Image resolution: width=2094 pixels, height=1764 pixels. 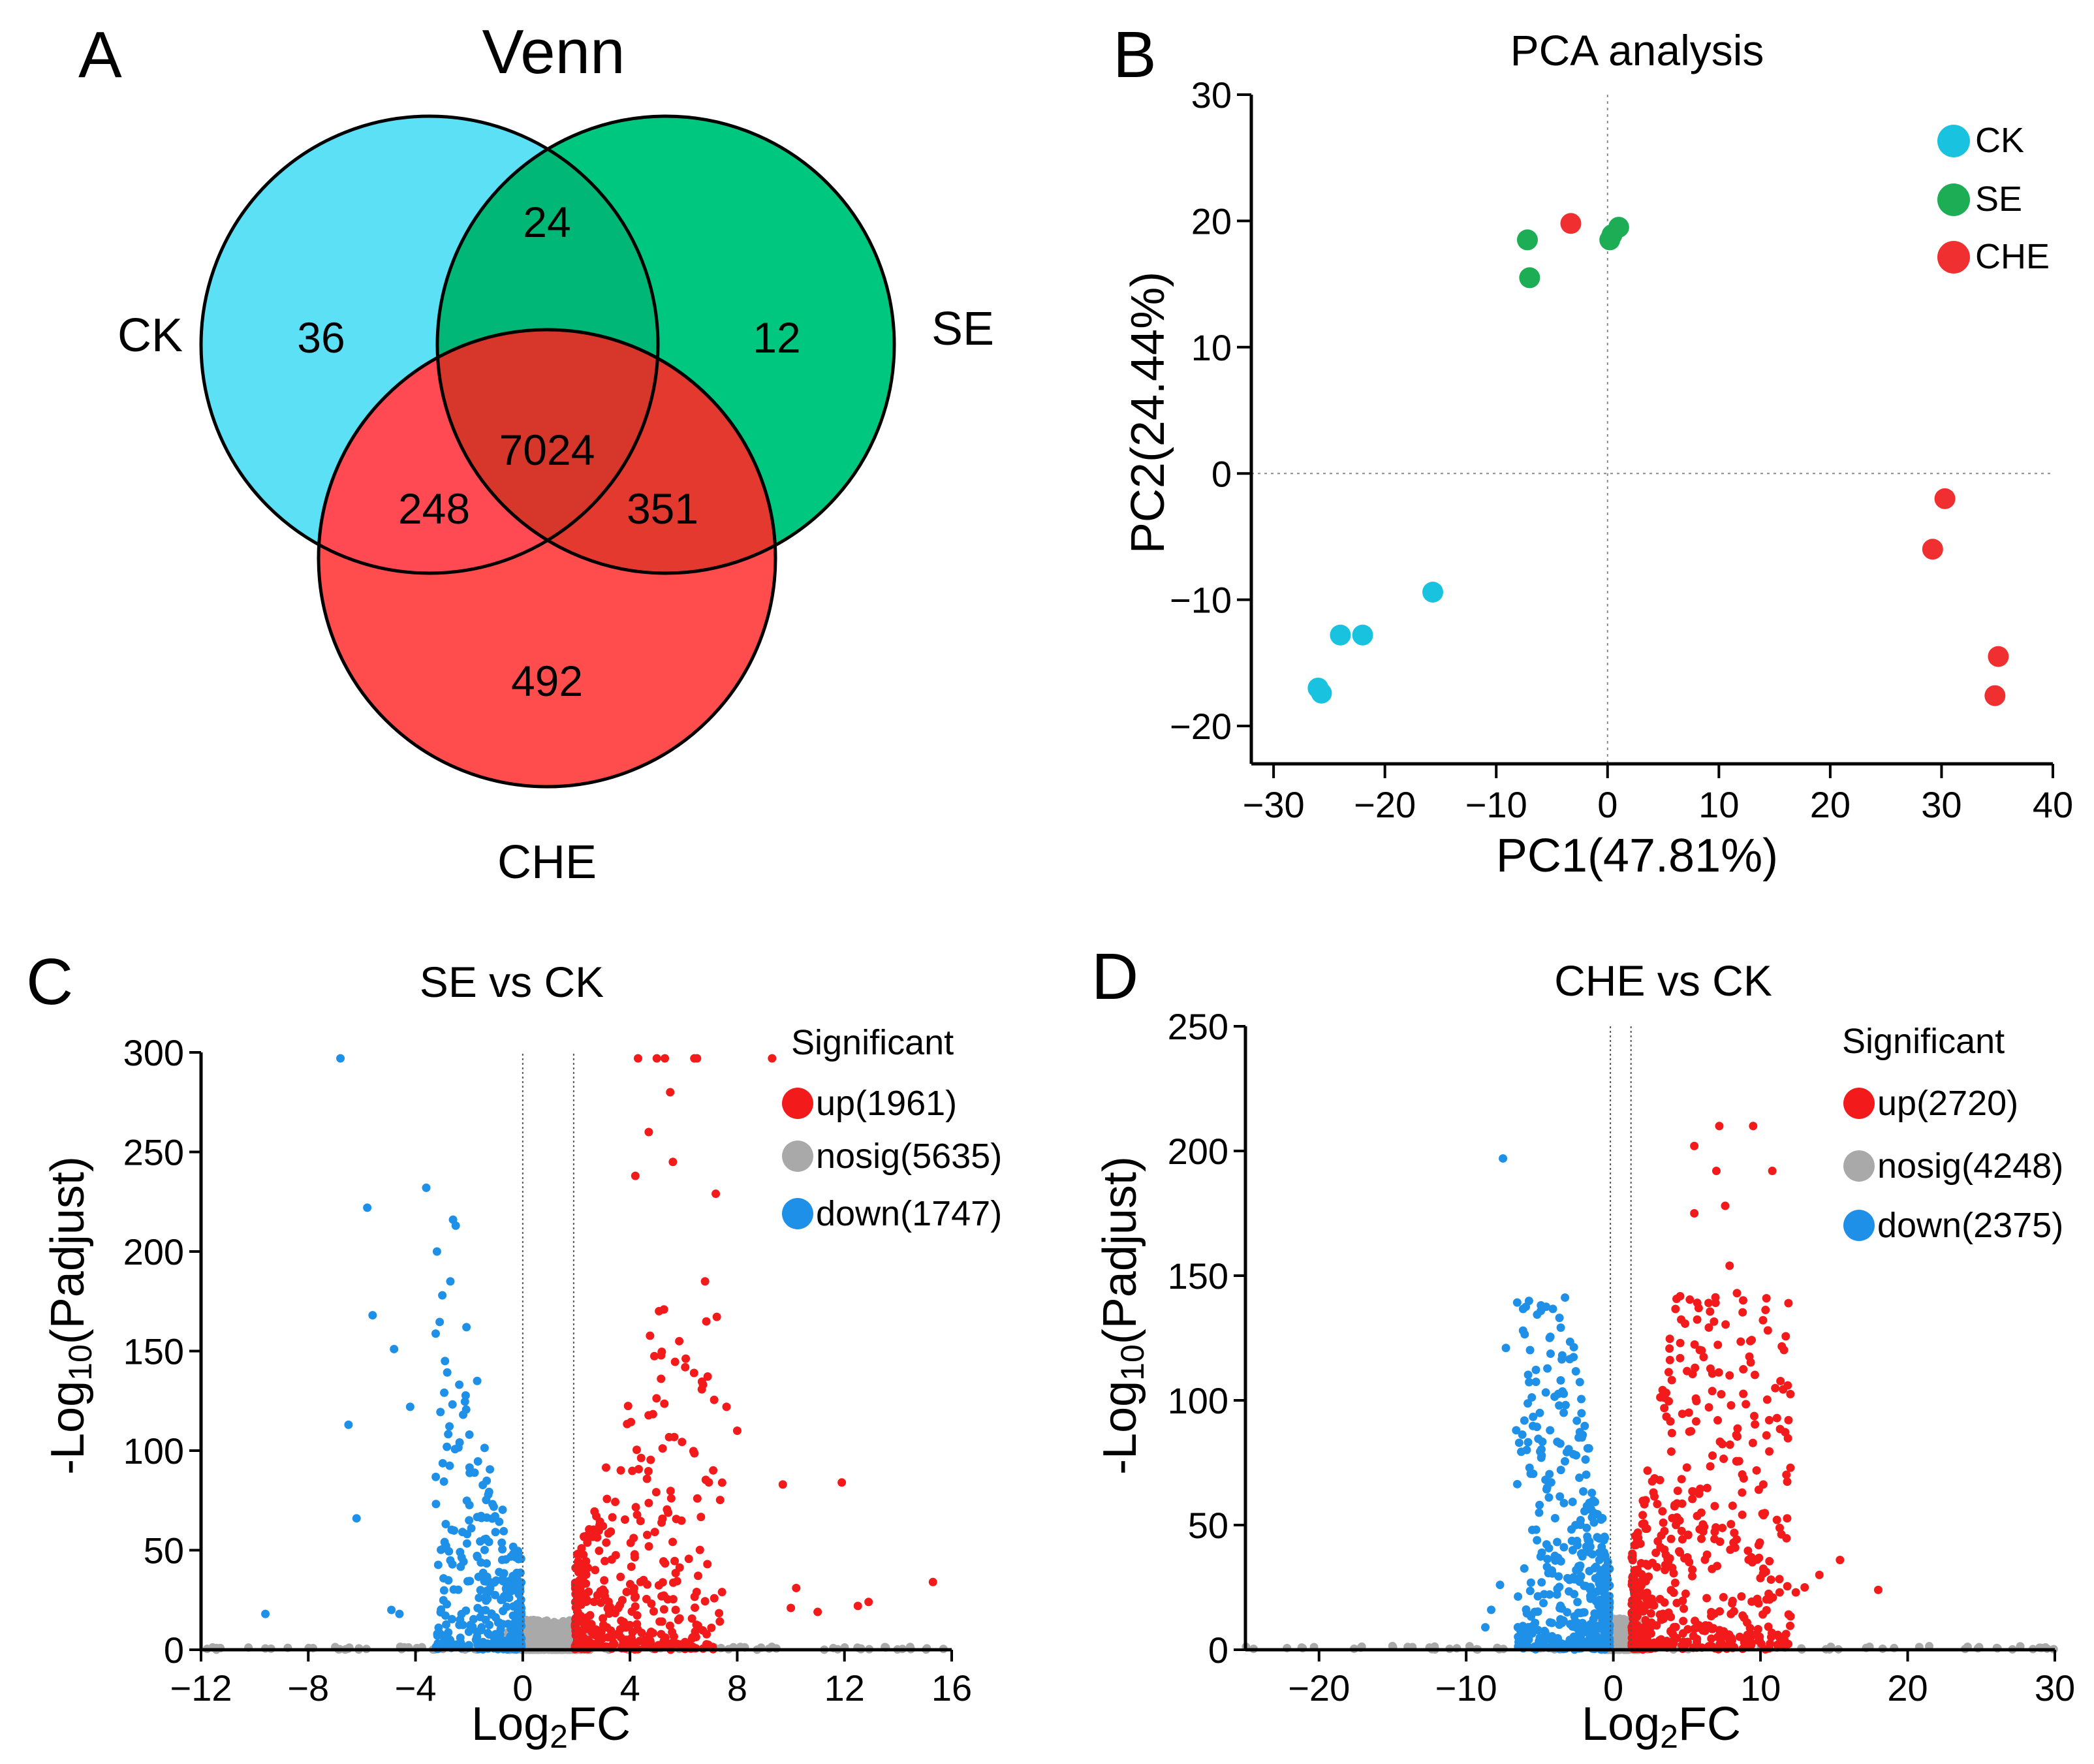 I want to click on venn-set-label-che: CHE, so click(x=547, y=863).